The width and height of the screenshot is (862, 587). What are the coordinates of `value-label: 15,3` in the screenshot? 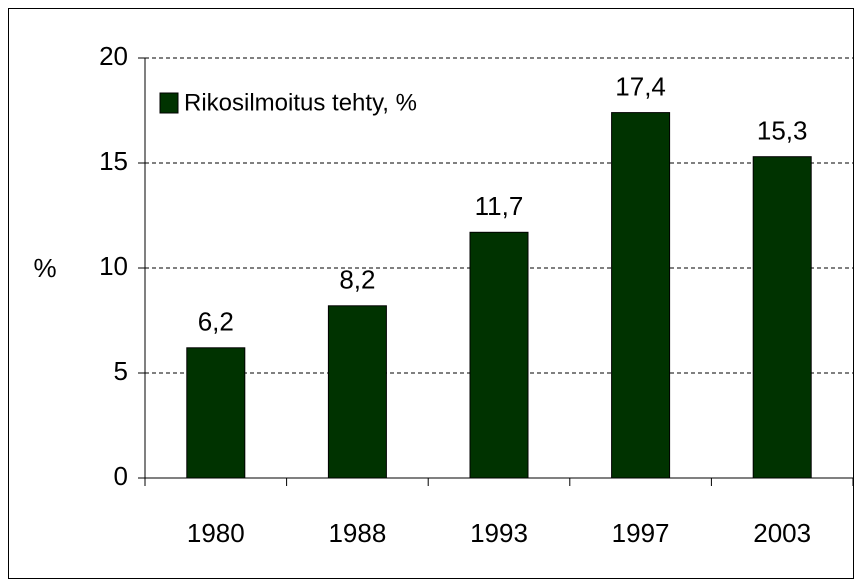 It's located at (782, 131).